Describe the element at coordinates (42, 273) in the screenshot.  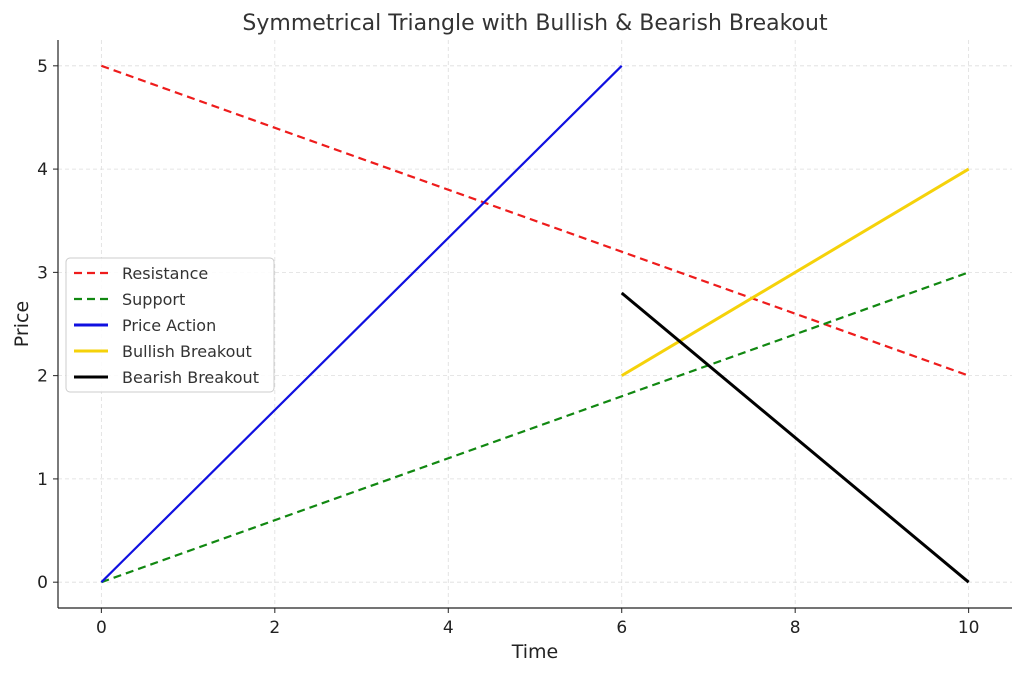
I see `y-tick-label-3: 3` at that location.